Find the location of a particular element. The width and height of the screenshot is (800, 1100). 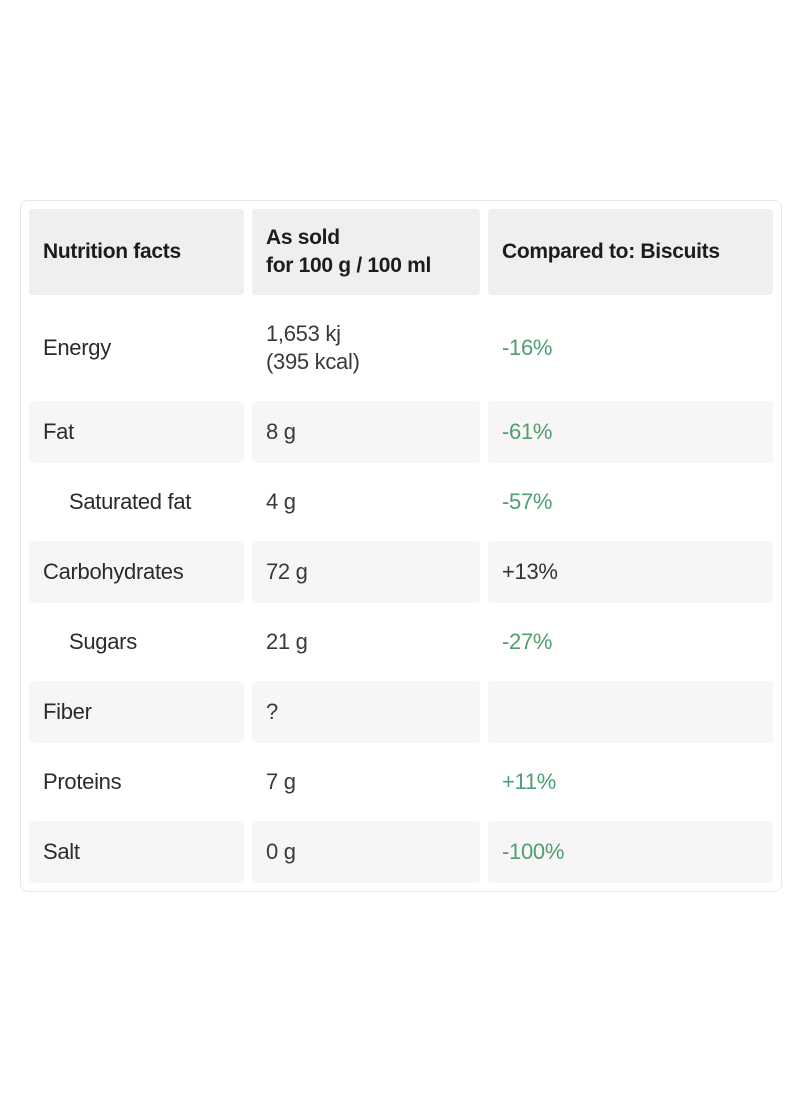

row-label: Carbohydrates is located at coordinates (136, 572).